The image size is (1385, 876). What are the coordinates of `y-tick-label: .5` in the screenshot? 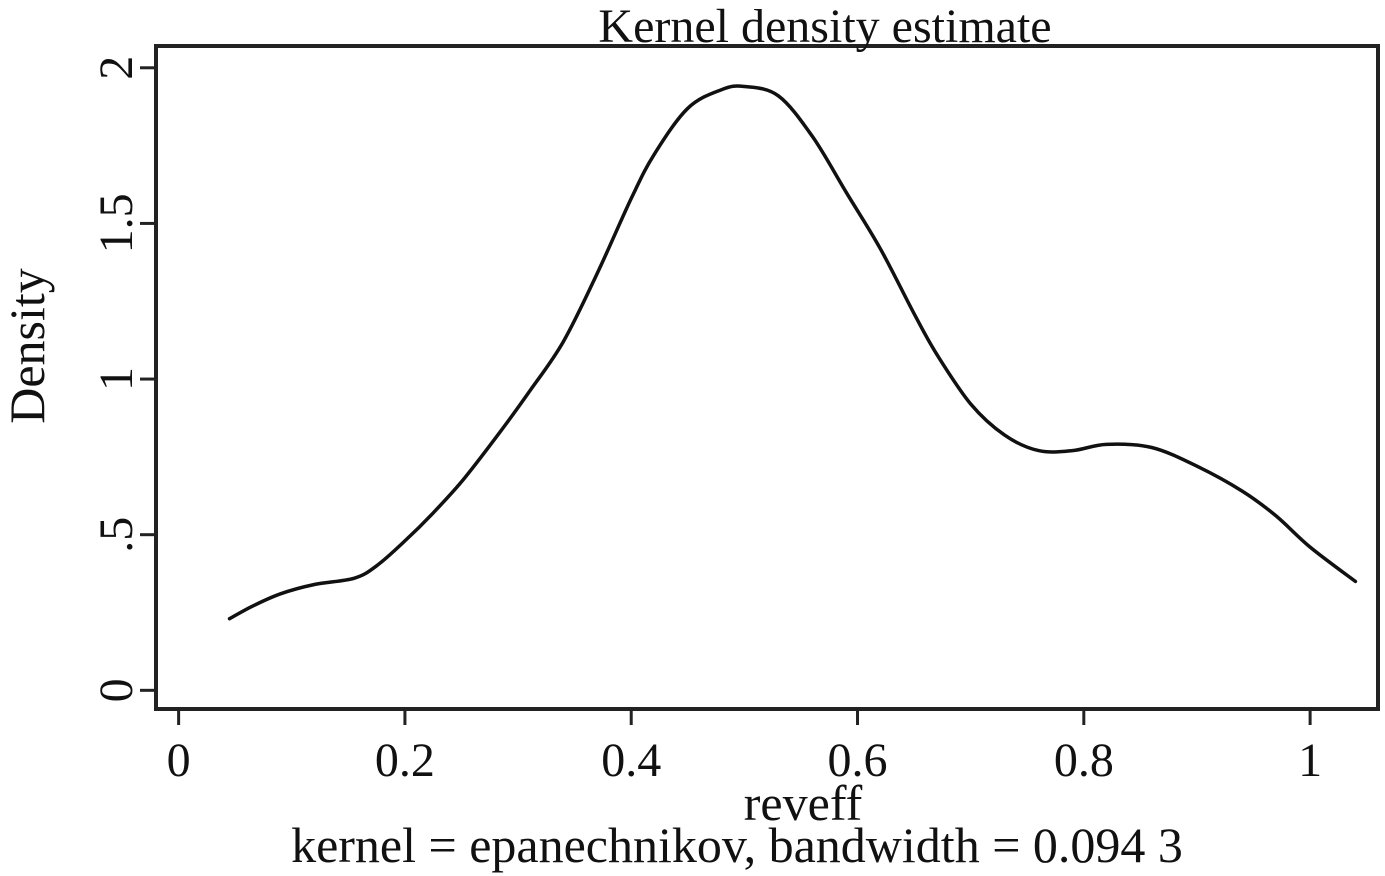 It's located at (116, 535).